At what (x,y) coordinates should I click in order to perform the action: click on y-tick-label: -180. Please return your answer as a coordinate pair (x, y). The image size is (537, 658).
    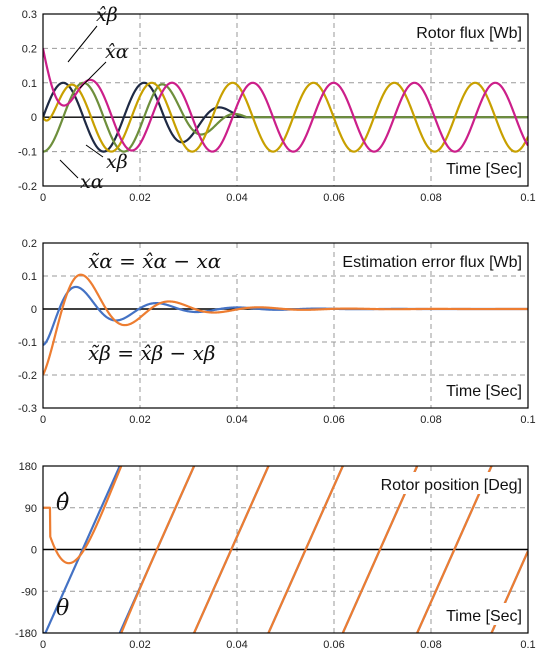
    Looking at the image, I should click on (26, 634).